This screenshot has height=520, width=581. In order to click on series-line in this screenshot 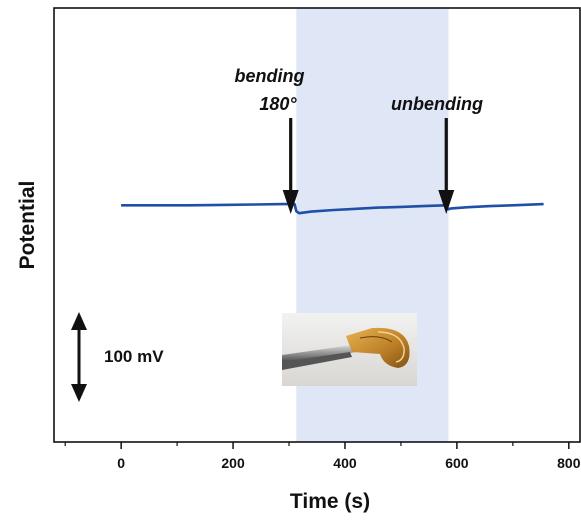, I will do `click(332, 208)`.